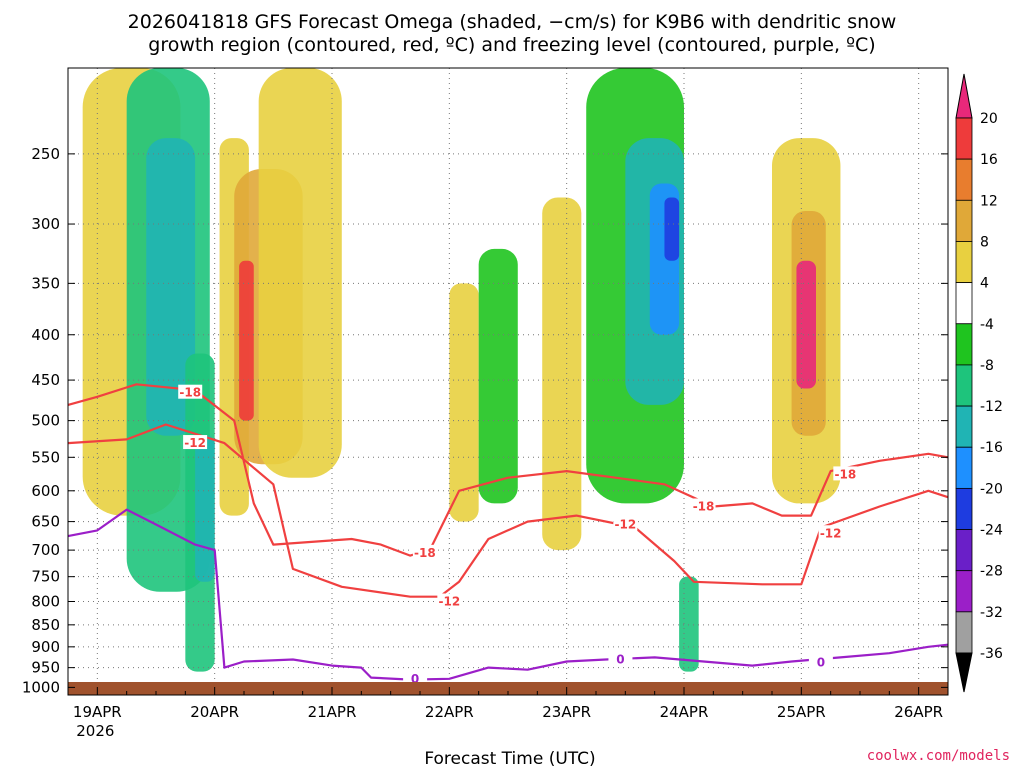 The image size is (1024, 768). Describe the element at coordinates (801, 712) in the screenshot. I see `x-tick-label-25APR: 25APR` at that location.